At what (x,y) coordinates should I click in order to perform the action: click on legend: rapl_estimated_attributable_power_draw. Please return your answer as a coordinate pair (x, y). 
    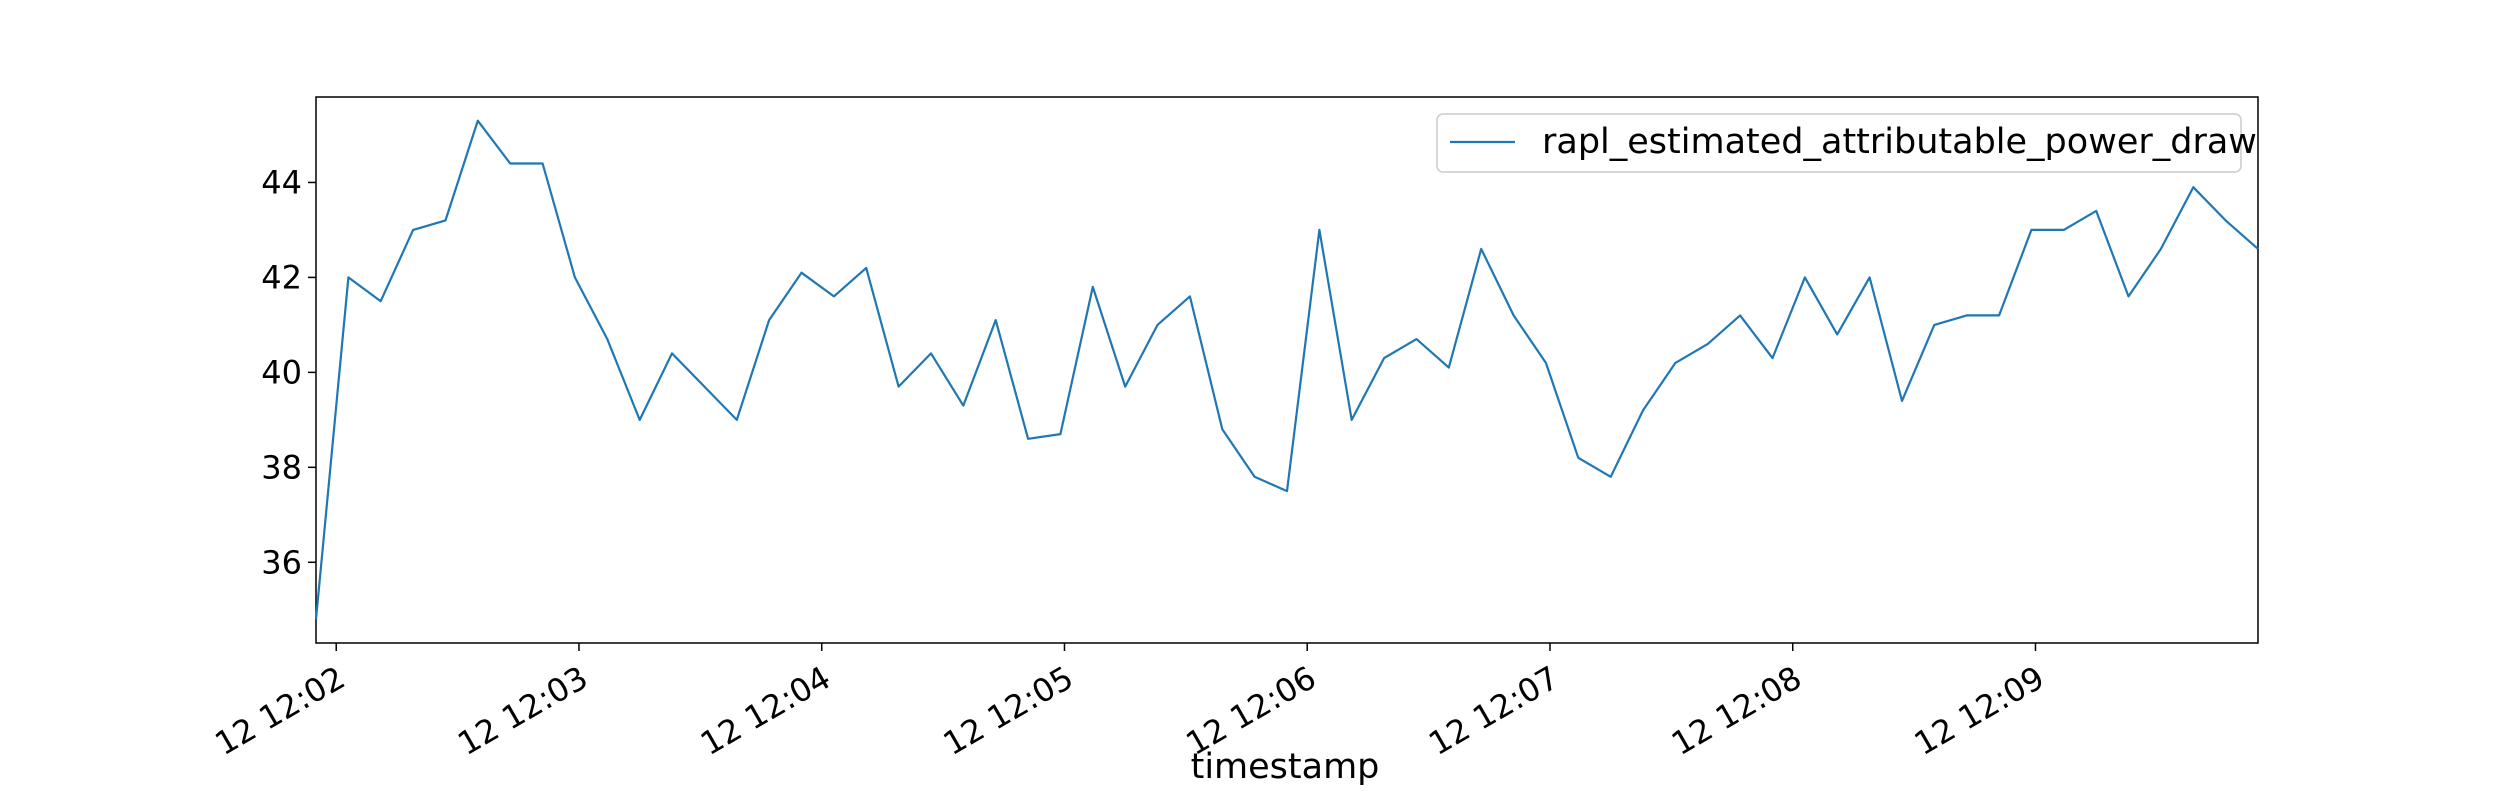
    Looking at the image, I should click on (1846, 143).